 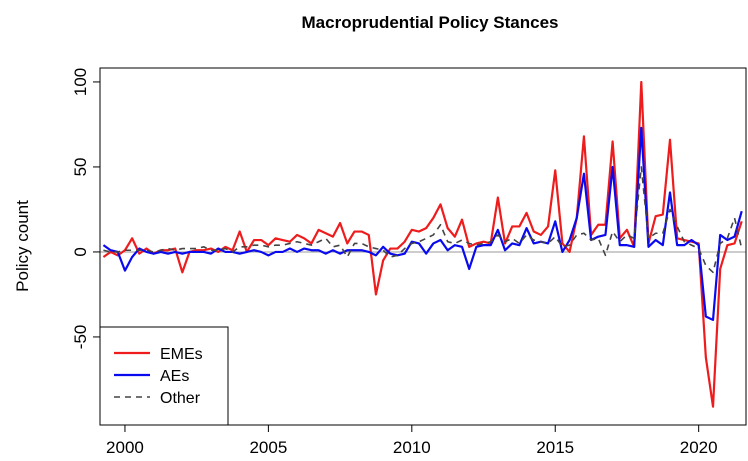 I want to click on y-axis-label: Policy count, so click(x=22, y=246).